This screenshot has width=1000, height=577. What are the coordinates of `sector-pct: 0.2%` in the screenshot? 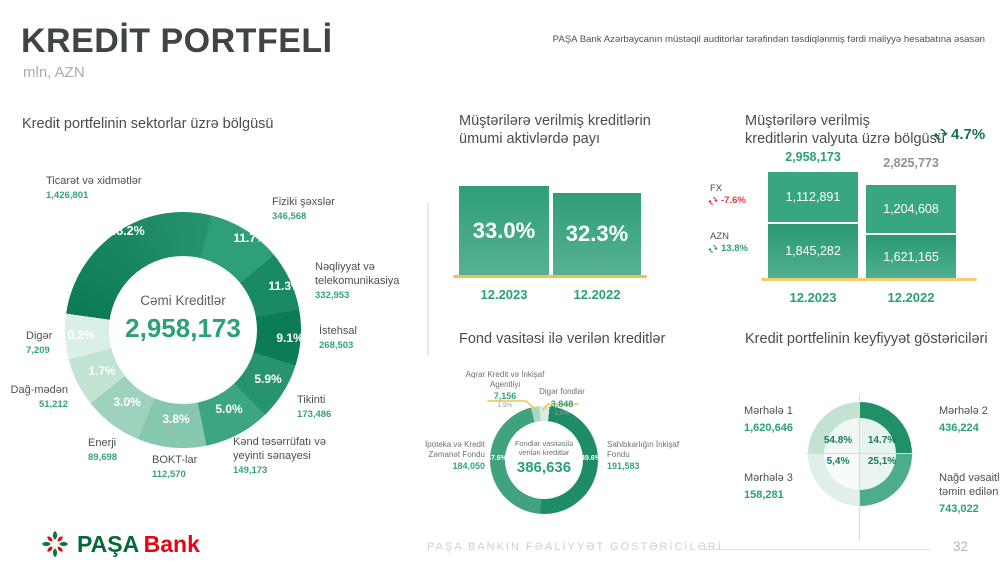 It's located at (81, 335).